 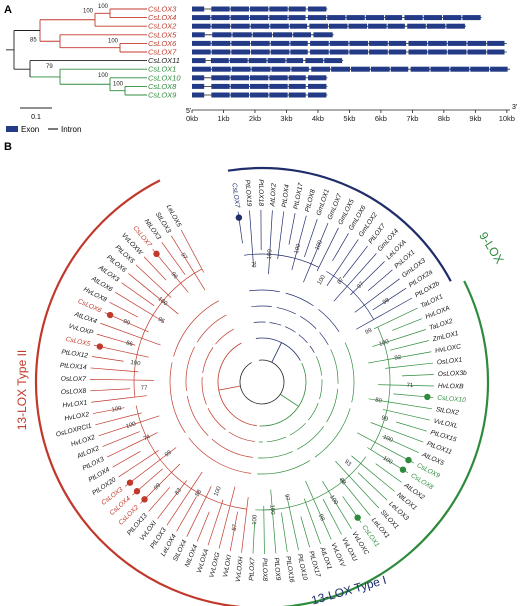 I want to click on group-root-arc, so click(x=283, y=394).